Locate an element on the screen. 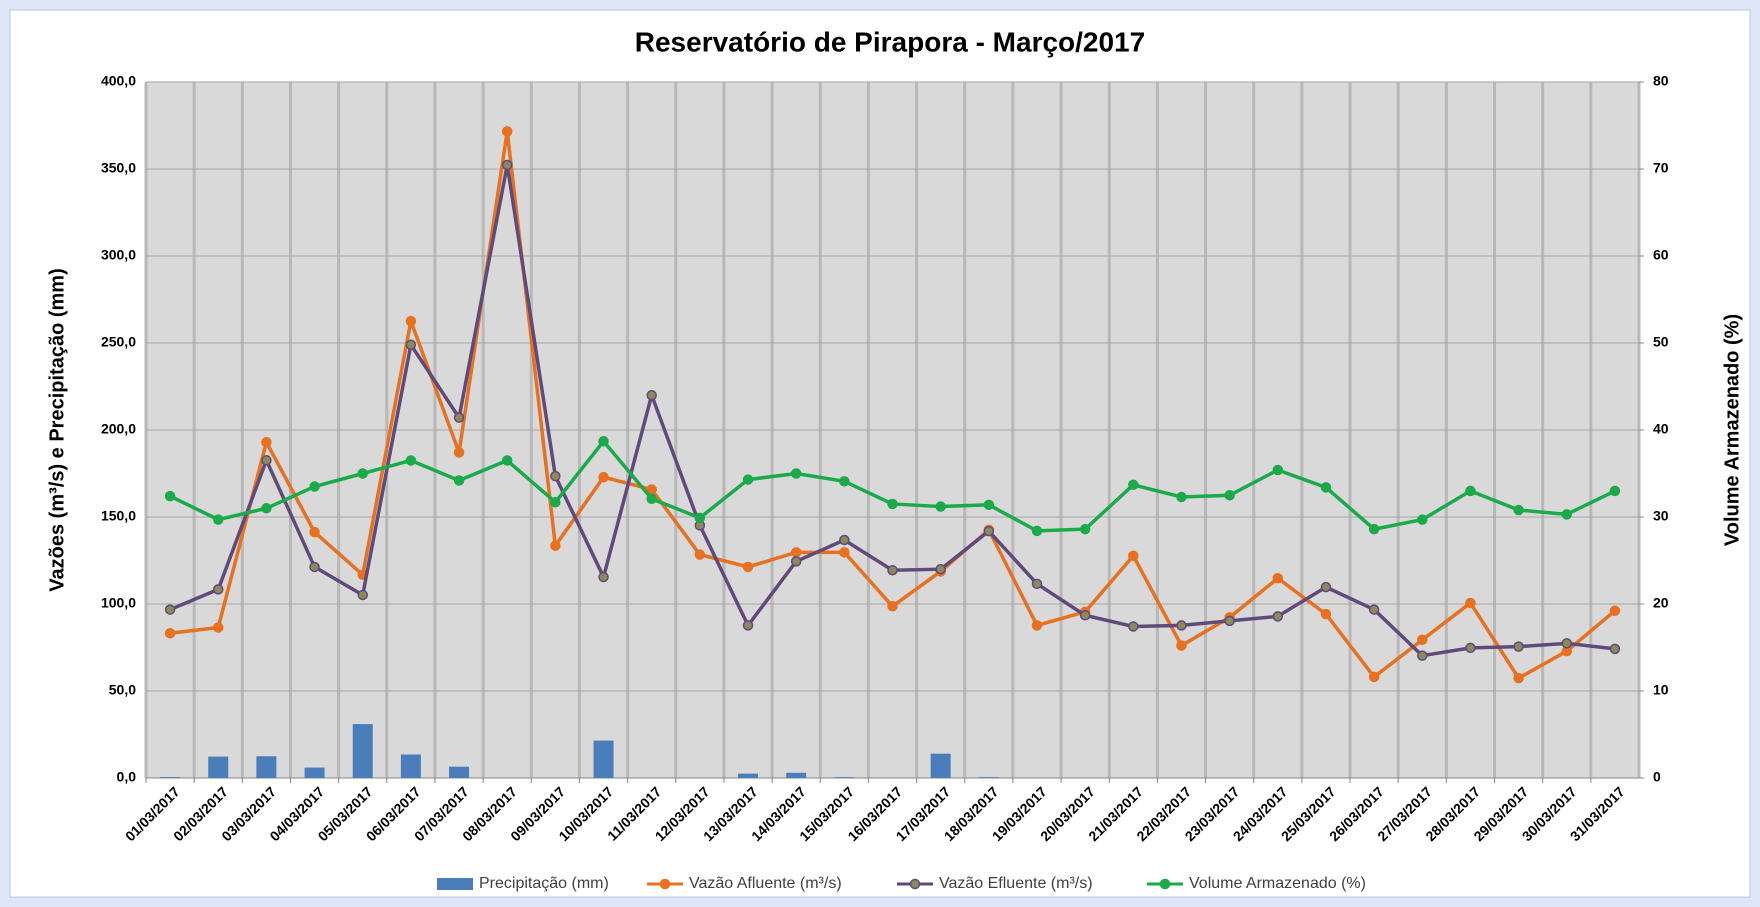 The height and width of the screenshot is (907, 1760). legend-label: Volume Armazenado (%) is located at coordinates (1277, 883).